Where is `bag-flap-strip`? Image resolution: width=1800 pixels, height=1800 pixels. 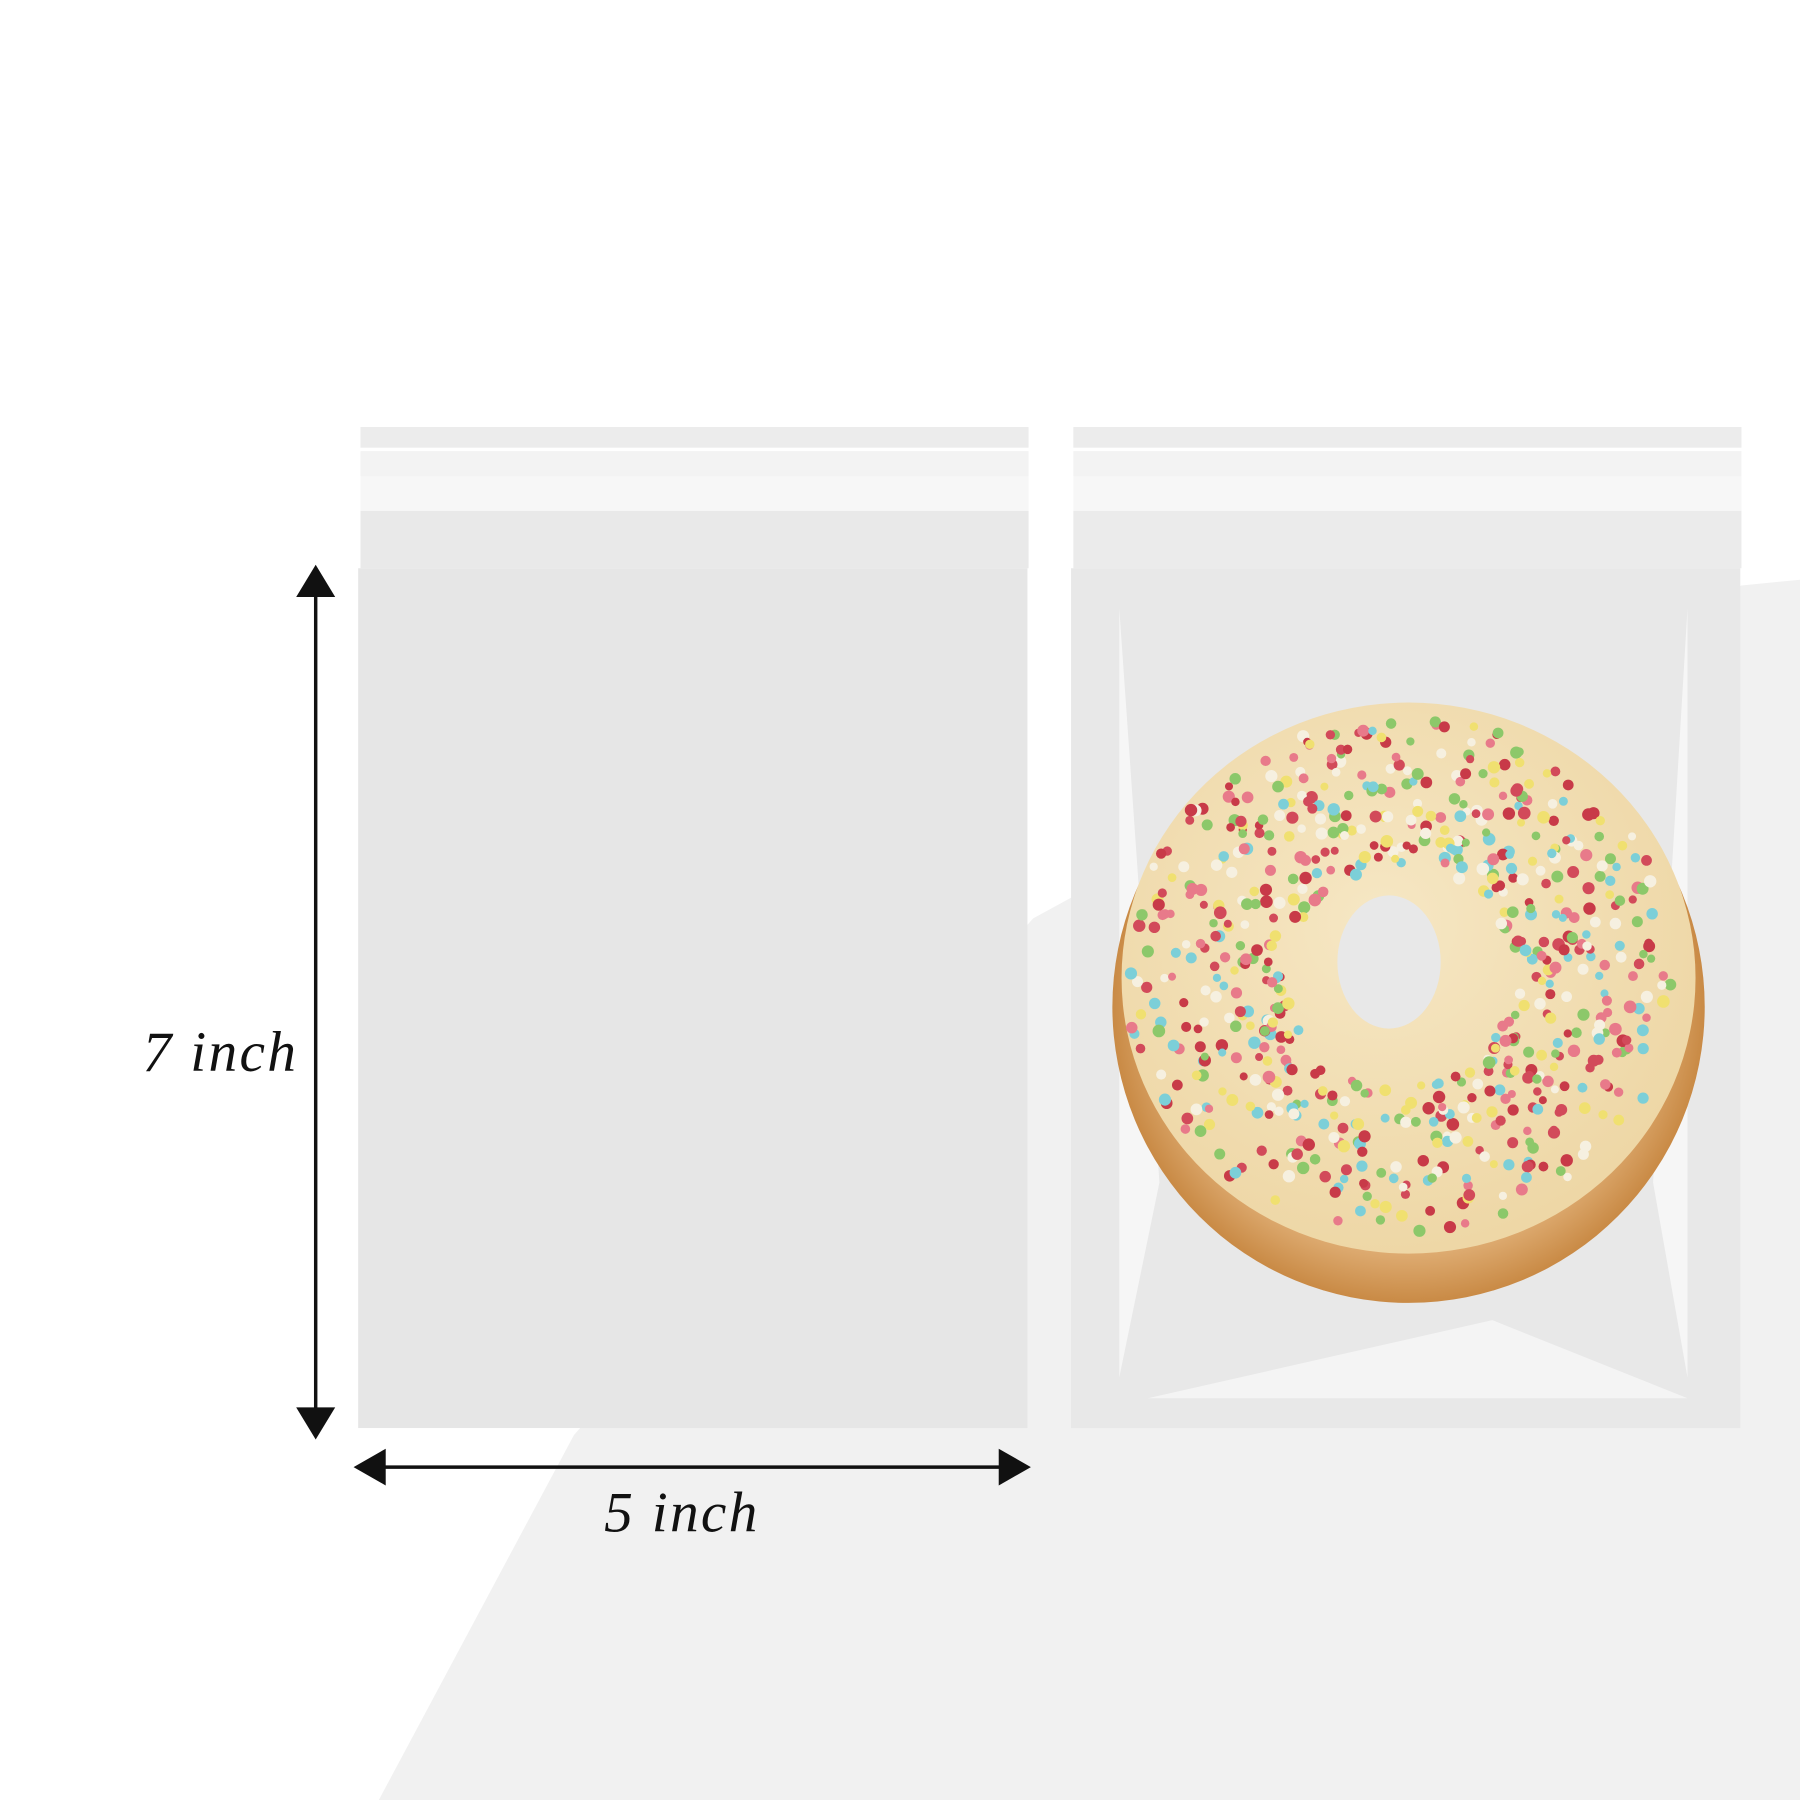 bag-flap-strip is located at coordinates (694, 464).